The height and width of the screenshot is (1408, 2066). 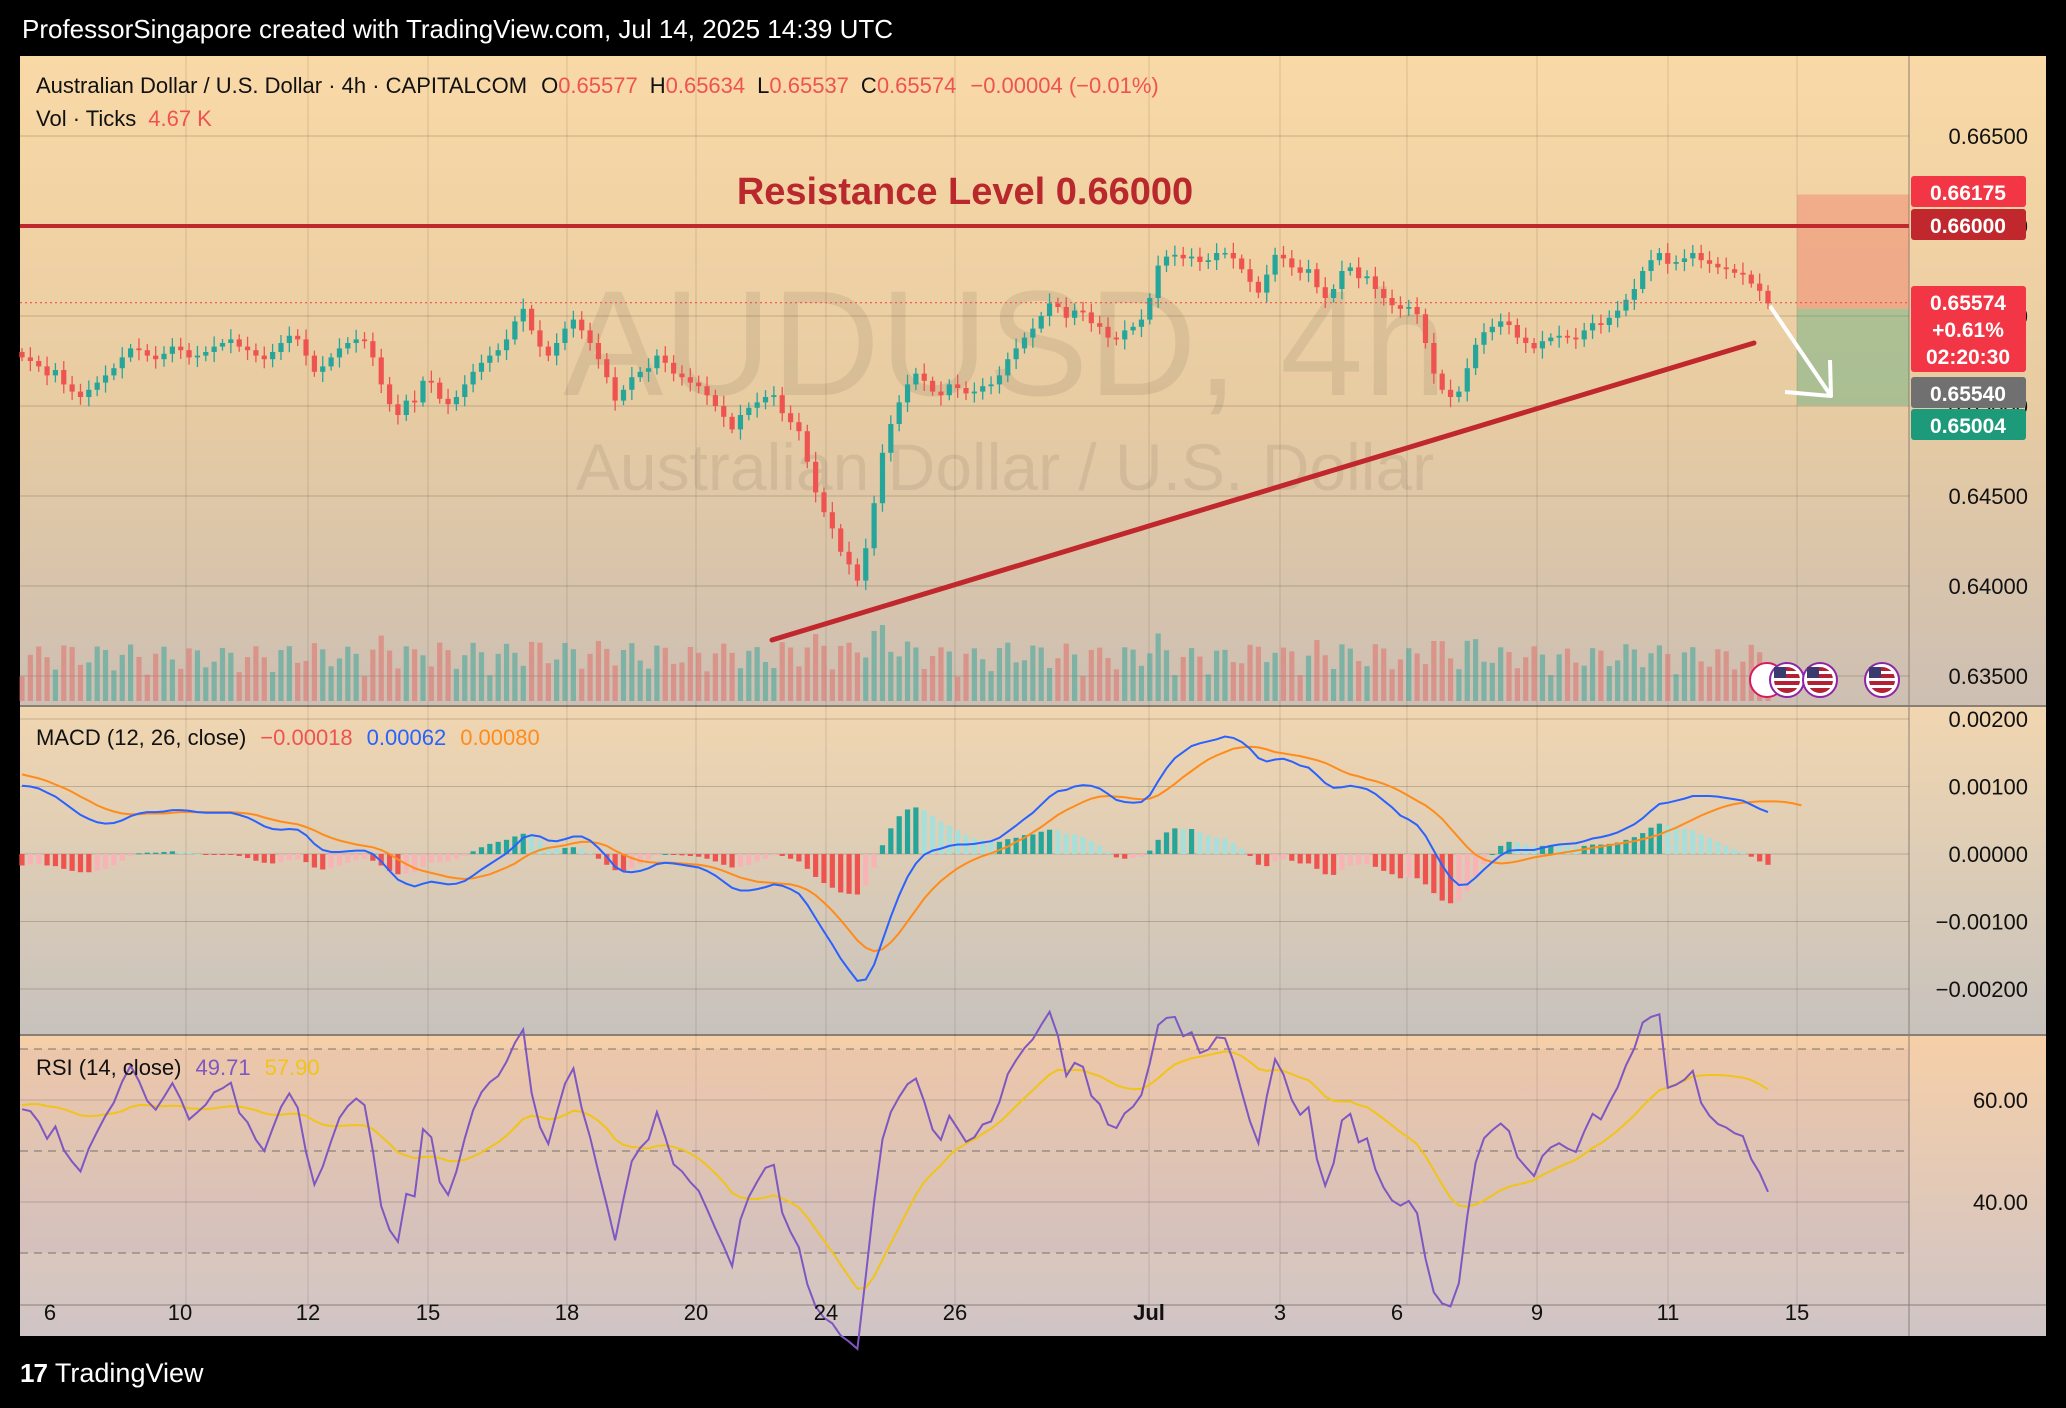 What do you see at coordinates (1882, 686) in the screenshot?
I see `us-flag-icon-stripe` at bounding box center [1882, 686].